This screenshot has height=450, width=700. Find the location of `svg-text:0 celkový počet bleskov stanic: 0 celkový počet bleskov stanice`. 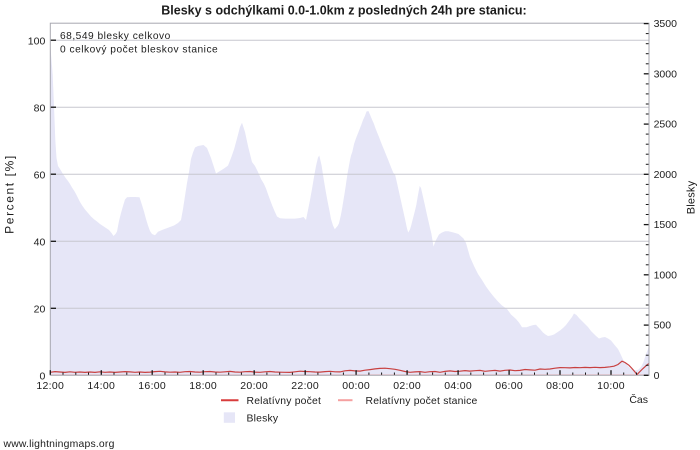

svg-text:0 celkový počet bleskov stanic: 0 celkový počet bleskov stanice is located at coordinates (139, 50).